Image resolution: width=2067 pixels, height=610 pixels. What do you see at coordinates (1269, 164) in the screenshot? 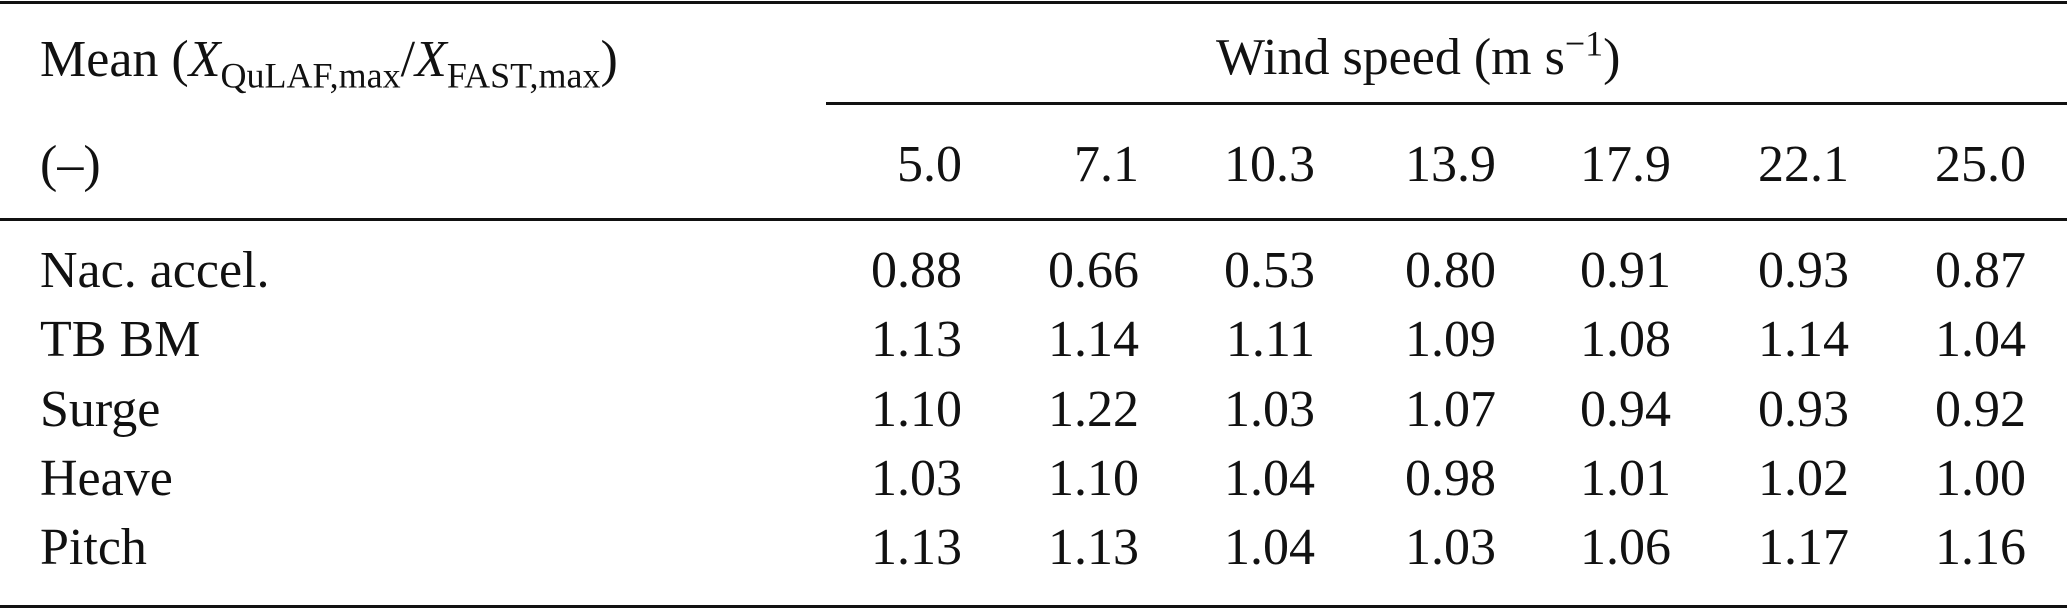
I see `column-header: 10.3` at bounding box center [1269, 164].